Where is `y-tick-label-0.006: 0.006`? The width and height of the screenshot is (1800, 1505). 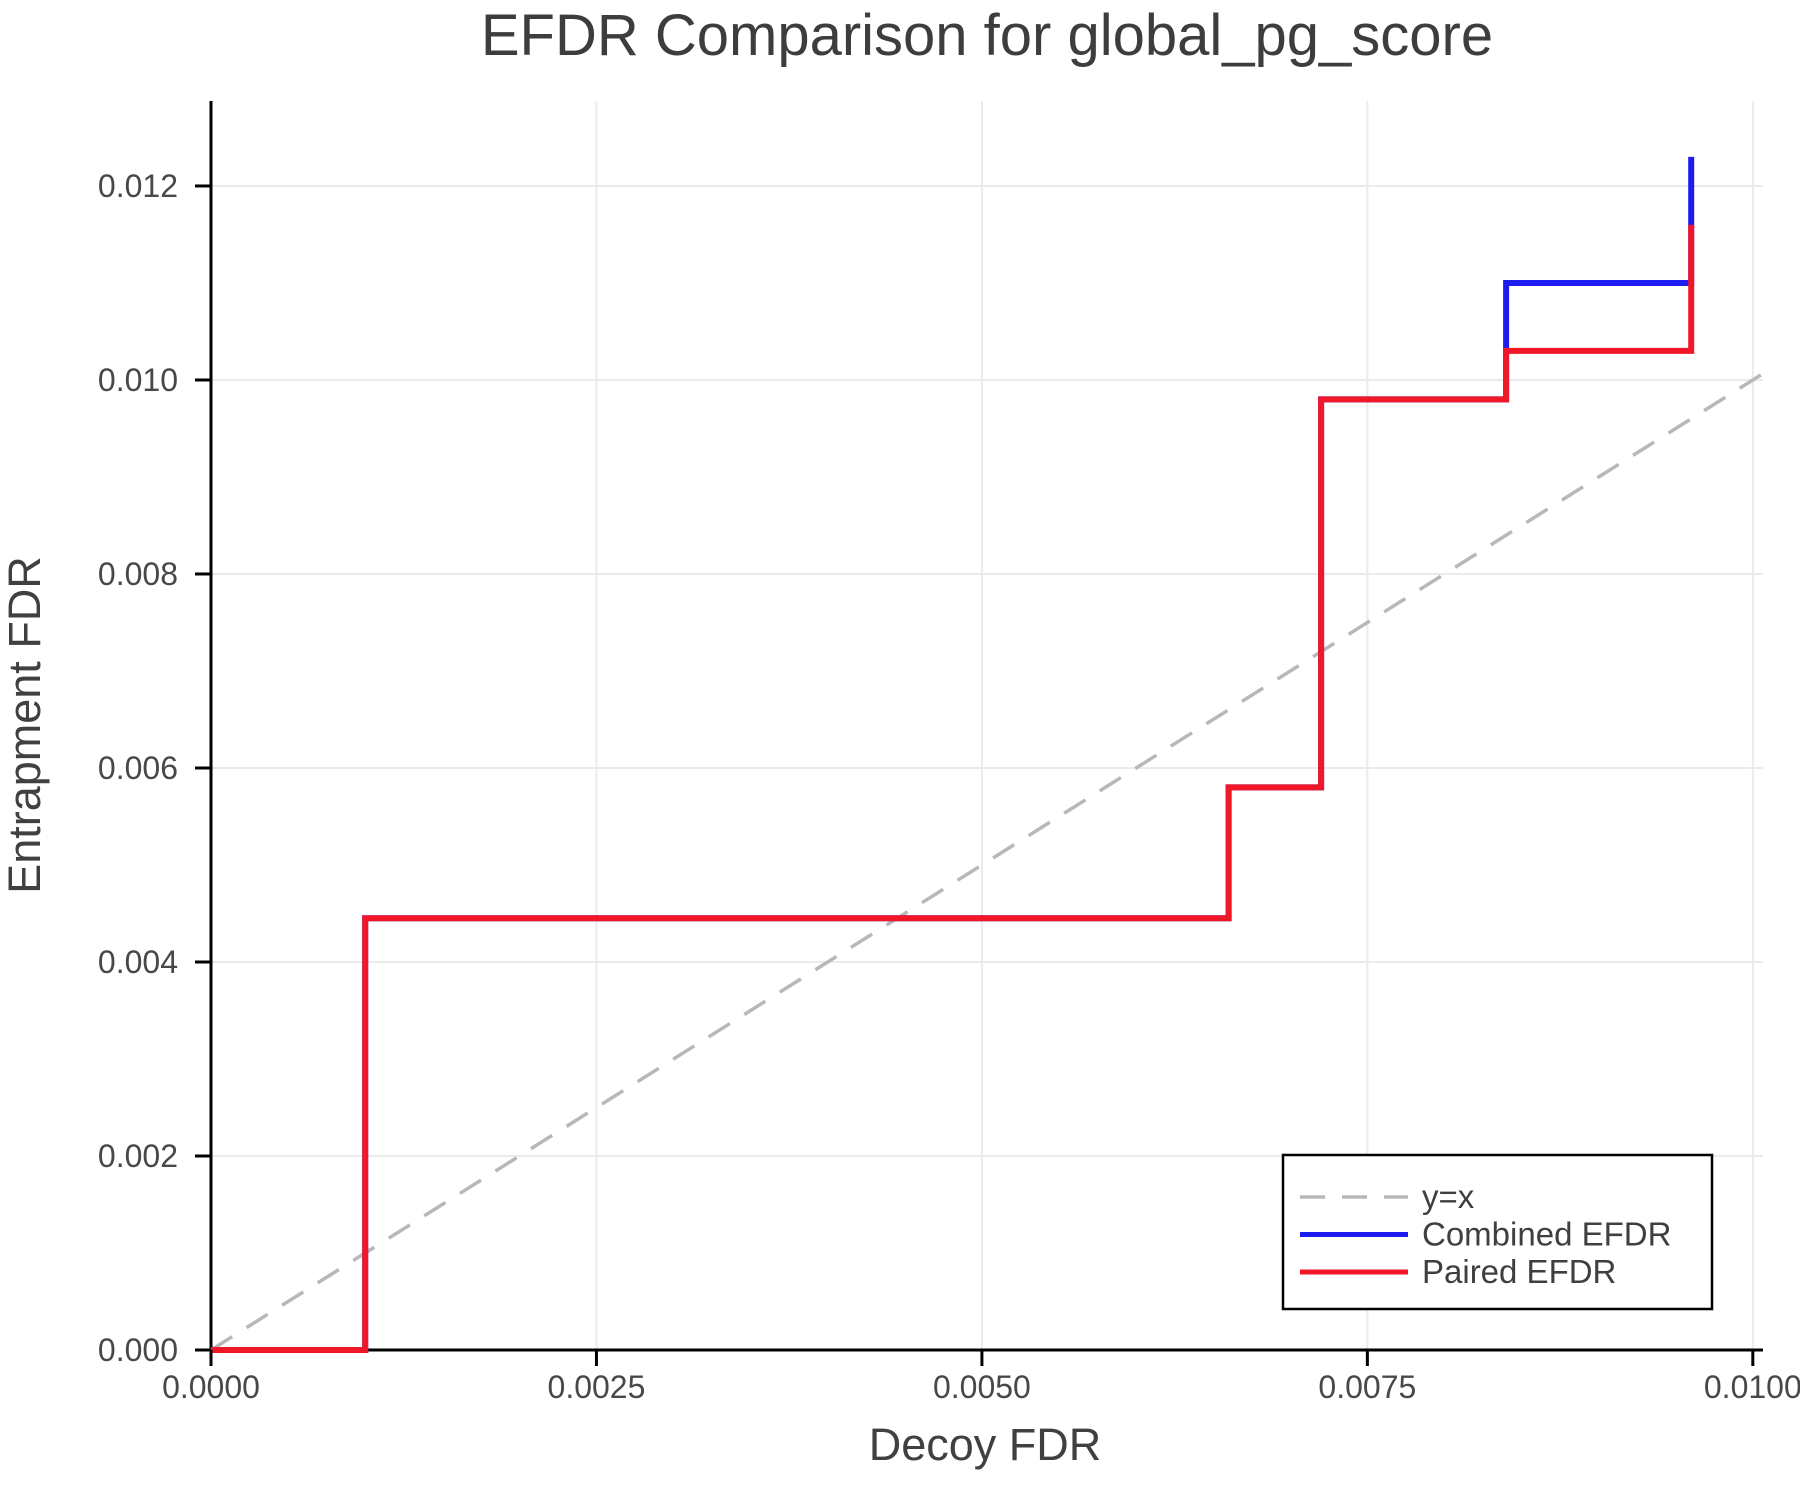 y-tick-label-0.006: 0.006 is located at coordinates (138, 768).